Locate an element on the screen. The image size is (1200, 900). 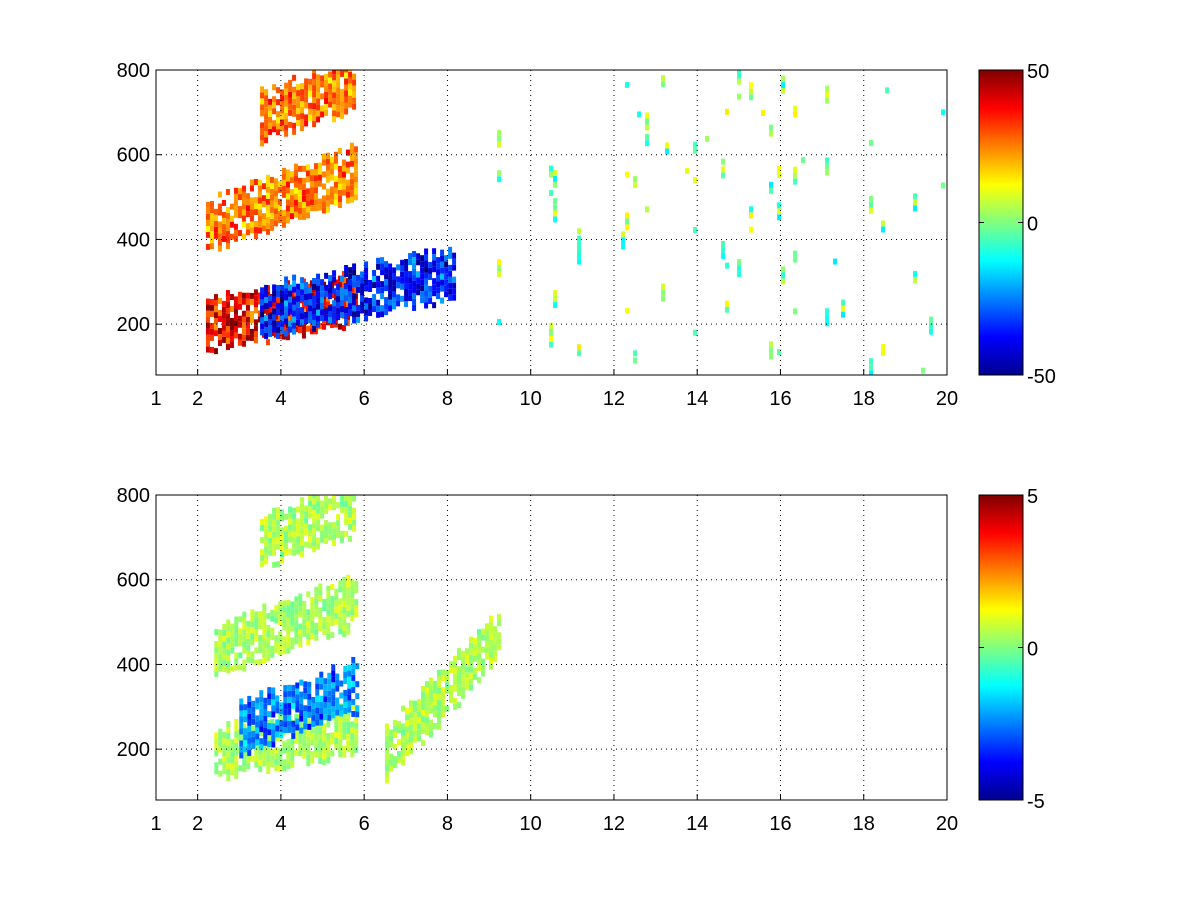
heatmap-1-x-tick-label: 20 is located at coordinates (947, 399).